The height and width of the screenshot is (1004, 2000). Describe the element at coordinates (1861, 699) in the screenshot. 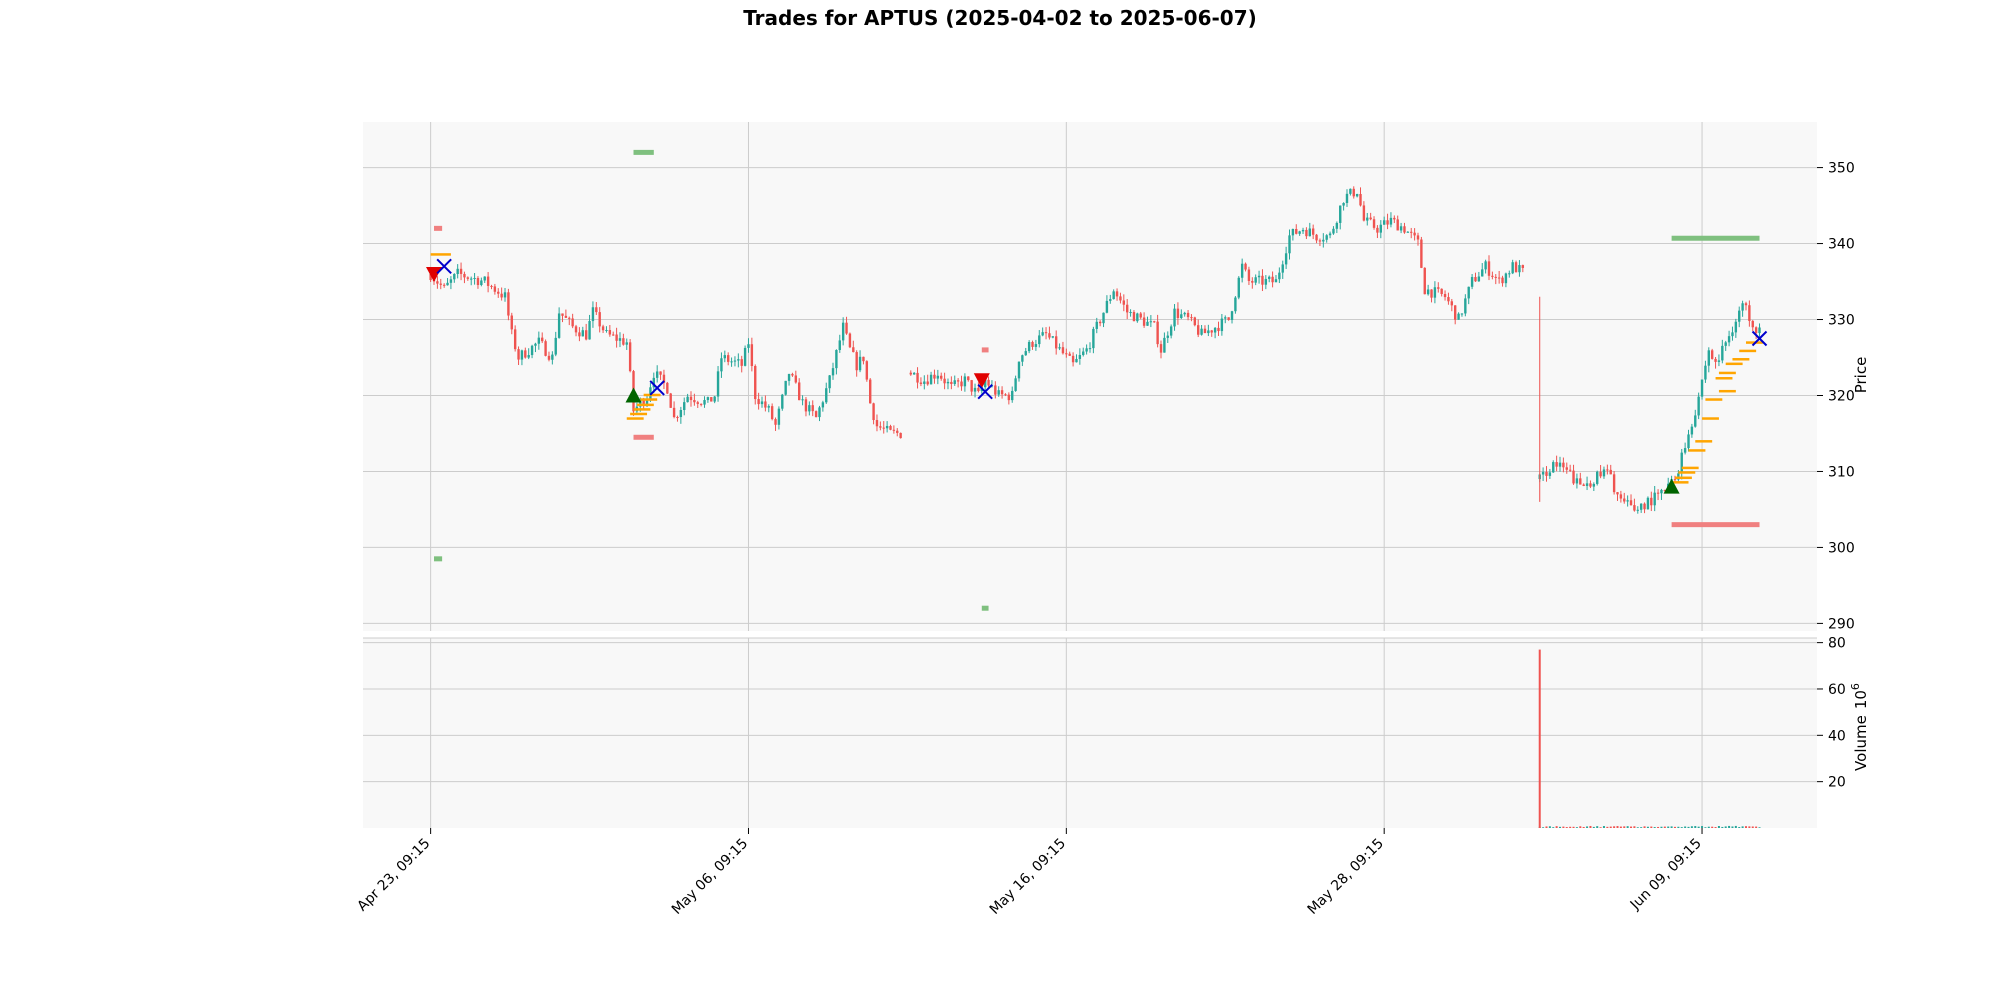

I see `volume-axis-label-base: 10` at that location.